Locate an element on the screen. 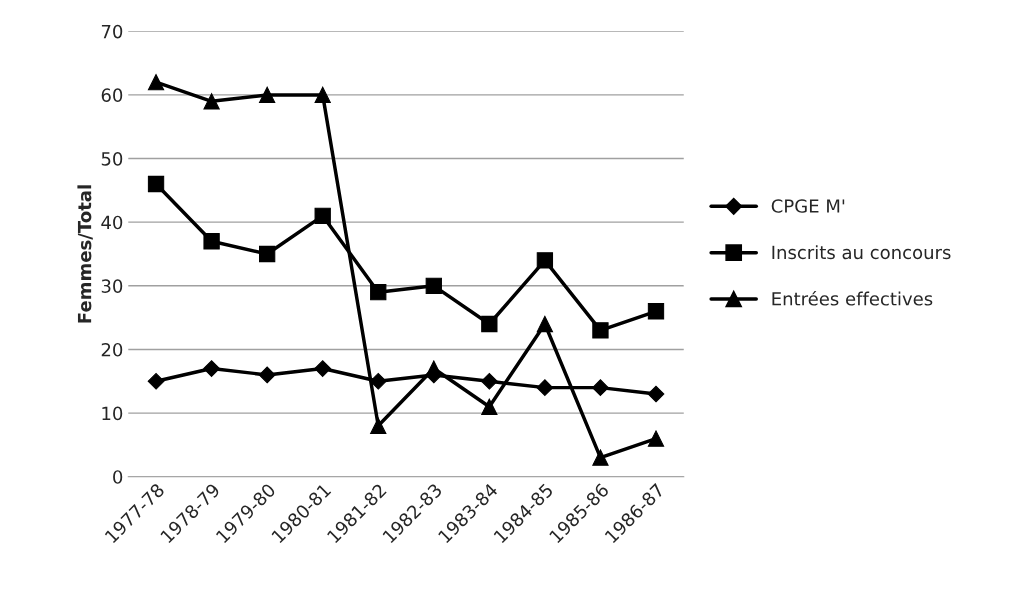  y-tick-label: 50 is located at coordinates (112, 159).